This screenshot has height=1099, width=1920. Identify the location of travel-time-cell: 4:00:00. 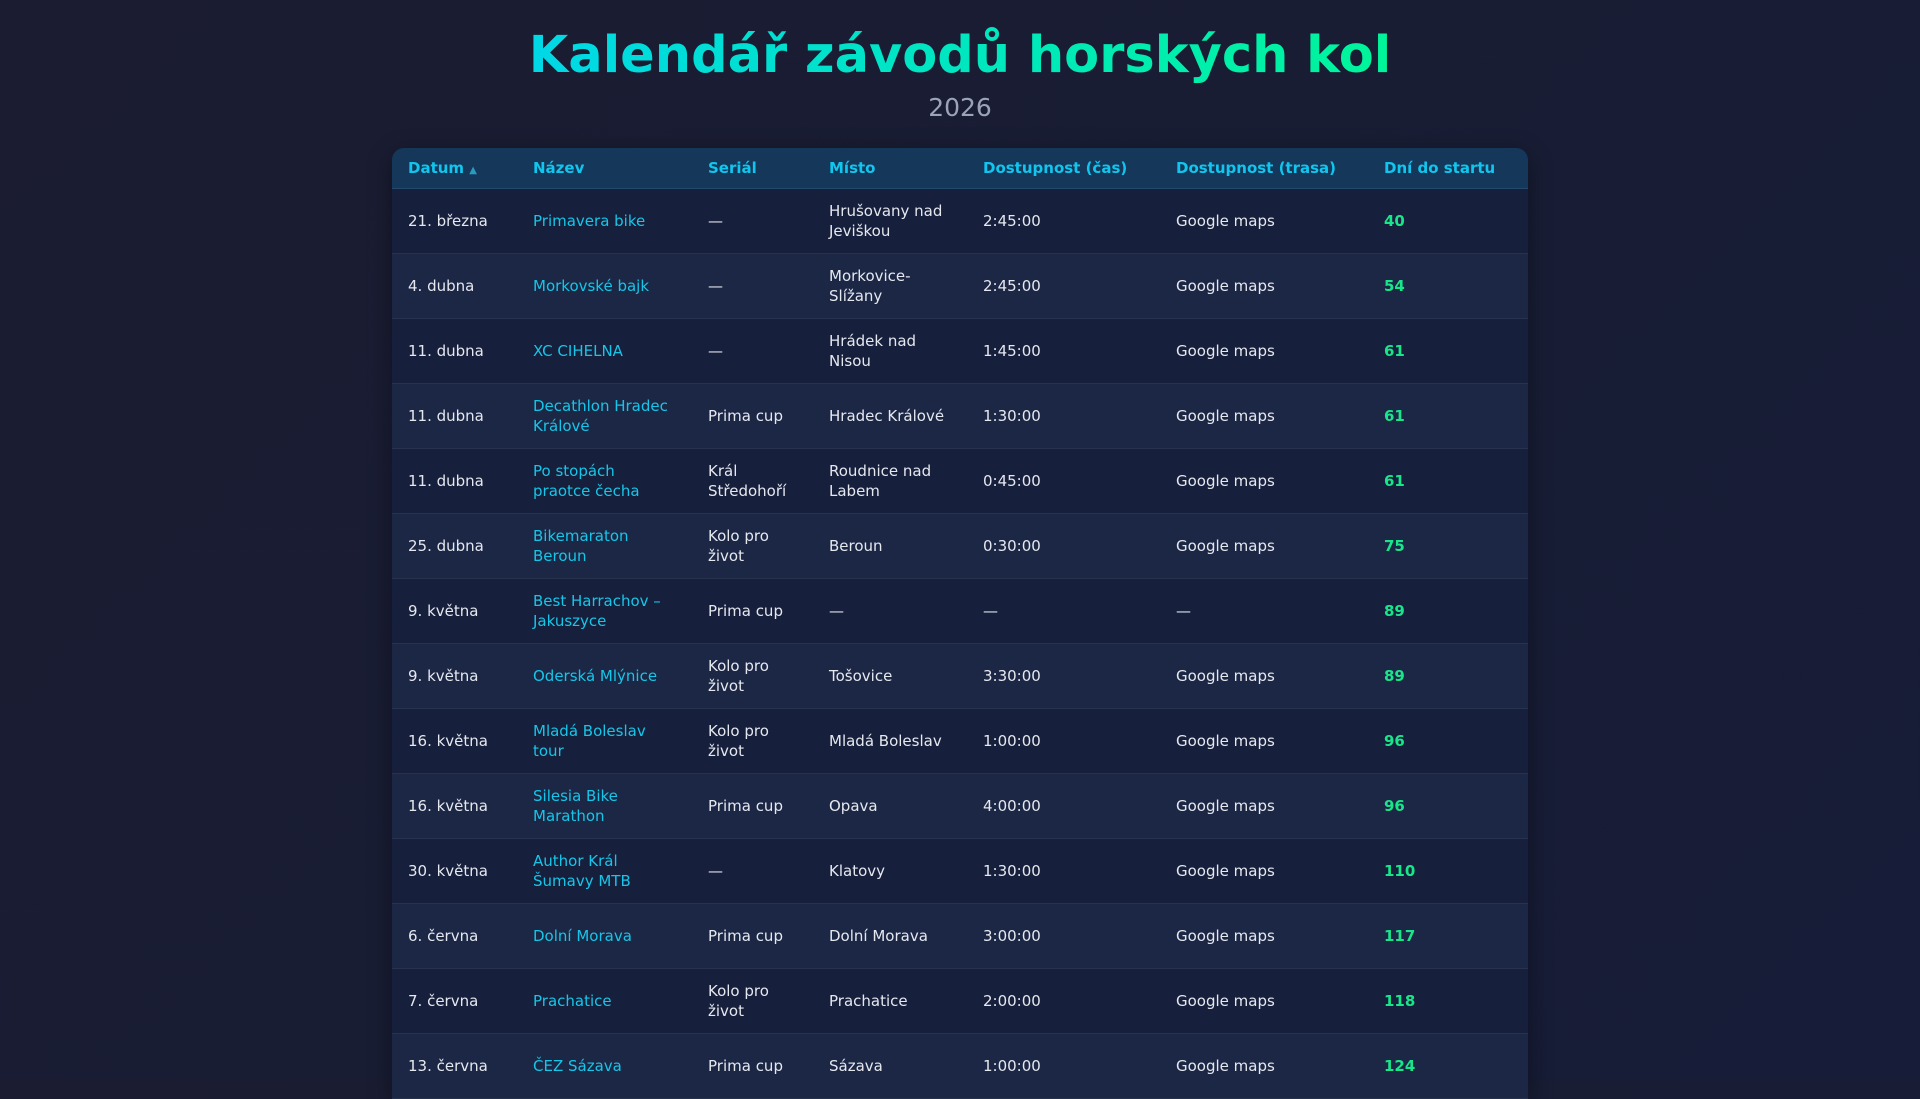
(1063, 806).